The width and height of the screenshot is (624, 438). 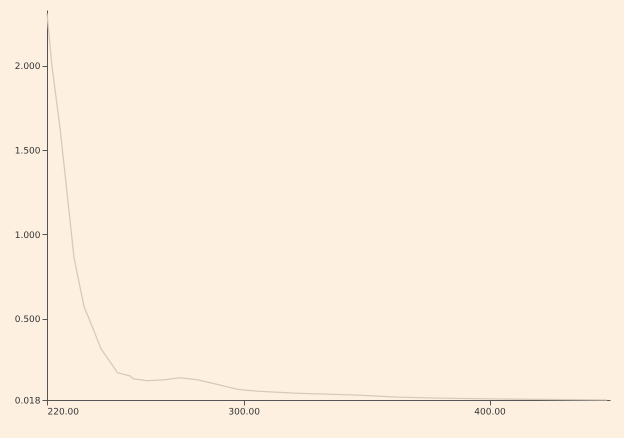 What do you see at coordinates (27, 320) in the screenshot?
I see `y-tick-label: 0.500` at bounding box center [27, 320].